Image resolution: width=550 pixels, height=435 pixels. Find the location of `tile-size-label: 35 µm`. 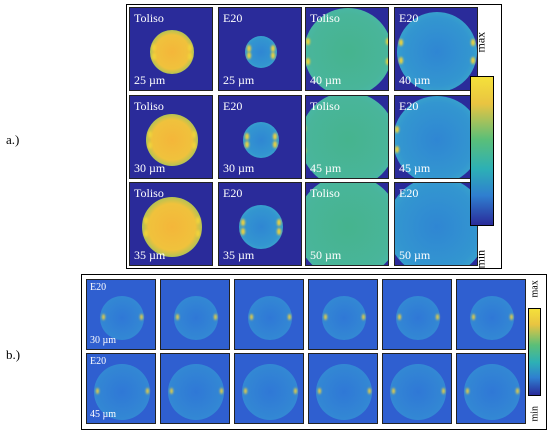

tile-size-label: 35 µm is located at coordinates (239, 255).